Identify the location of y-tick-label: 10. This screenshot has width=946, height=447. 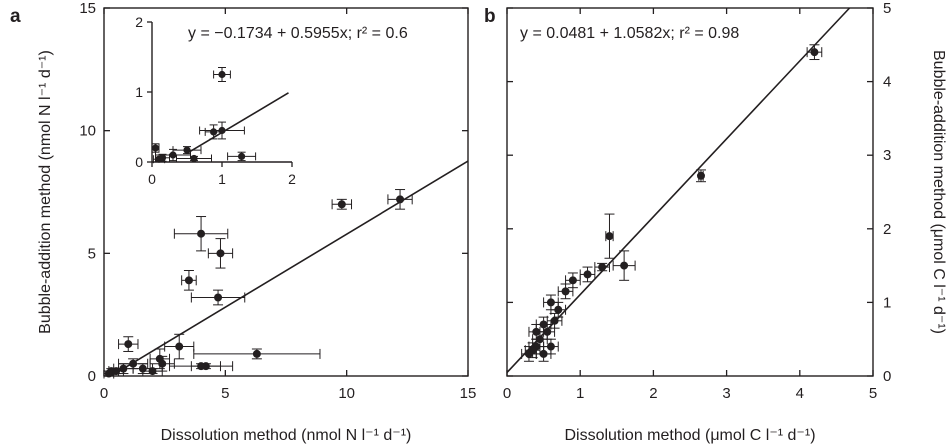
(87, 131).